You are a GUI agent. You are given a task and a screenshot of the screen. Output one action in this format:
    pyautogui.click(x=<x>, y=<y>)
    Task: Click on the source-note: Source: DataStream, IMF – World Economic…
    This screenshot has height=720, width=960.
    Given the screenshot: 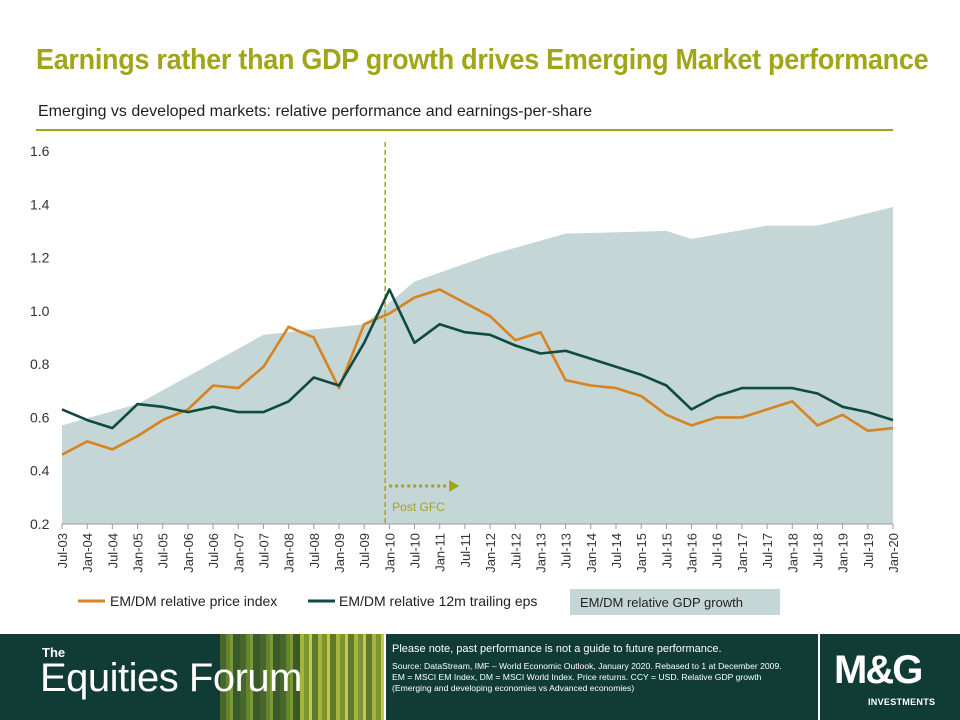 What is the action you would take?
    pyautogui.click(x=587, y=677)
    